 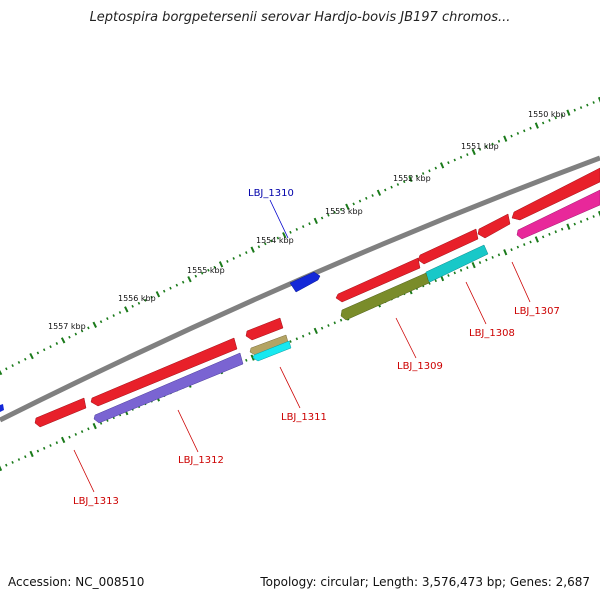 I want to click on kbp-label: 1557 kbp, so click(x=67, y=326).